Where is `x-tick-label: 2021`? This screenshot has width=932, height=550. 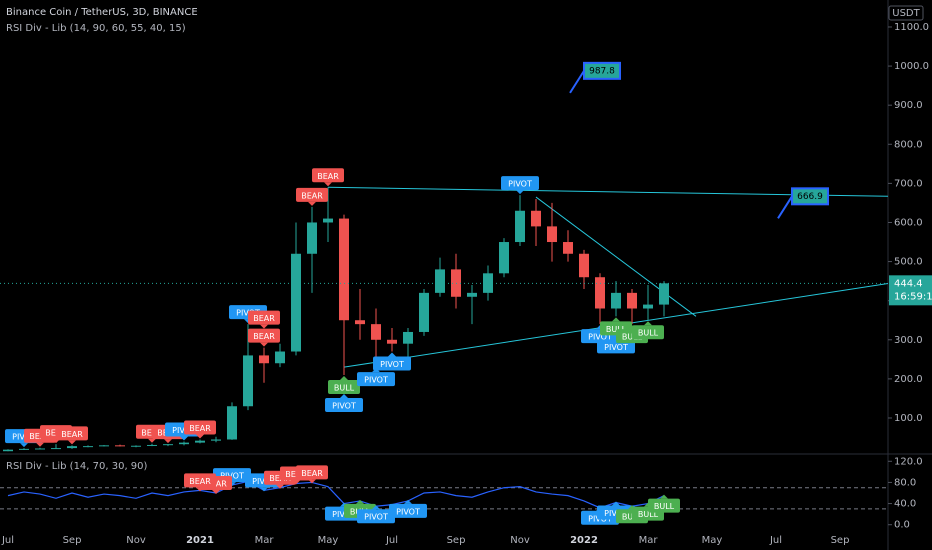
x-tick-label: 2021 is located at coordinates (200, 540).